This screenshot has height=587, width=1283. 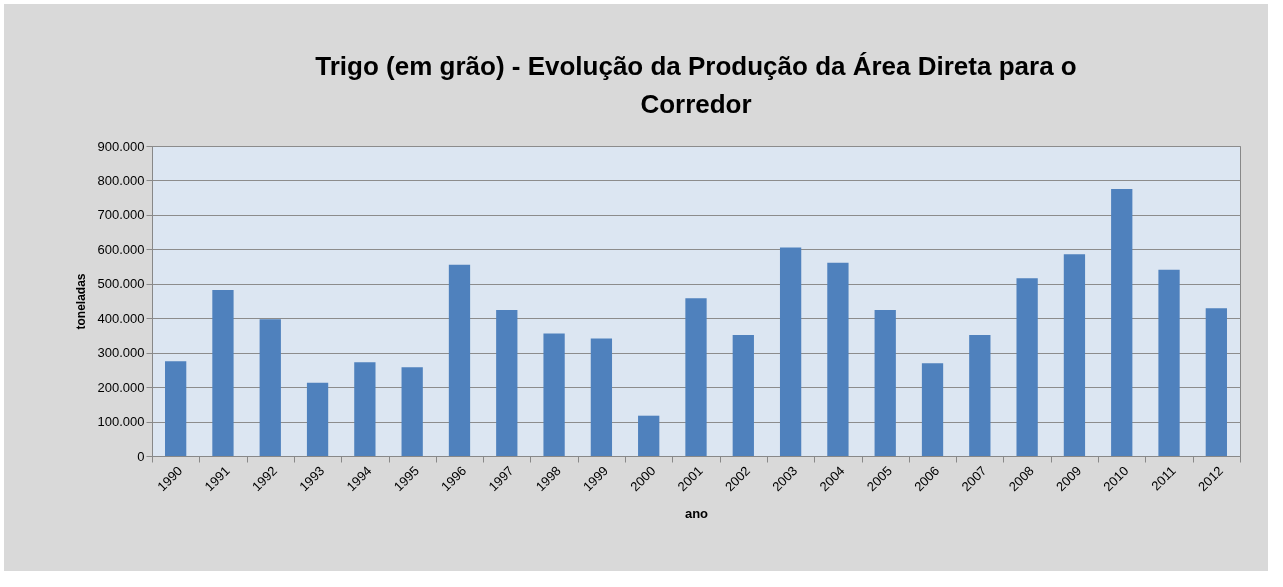 What do you see at coordinates (80, 301) in the screenshot?
I see `y-axis-title: toneladas` at bounding box center [80, 301].